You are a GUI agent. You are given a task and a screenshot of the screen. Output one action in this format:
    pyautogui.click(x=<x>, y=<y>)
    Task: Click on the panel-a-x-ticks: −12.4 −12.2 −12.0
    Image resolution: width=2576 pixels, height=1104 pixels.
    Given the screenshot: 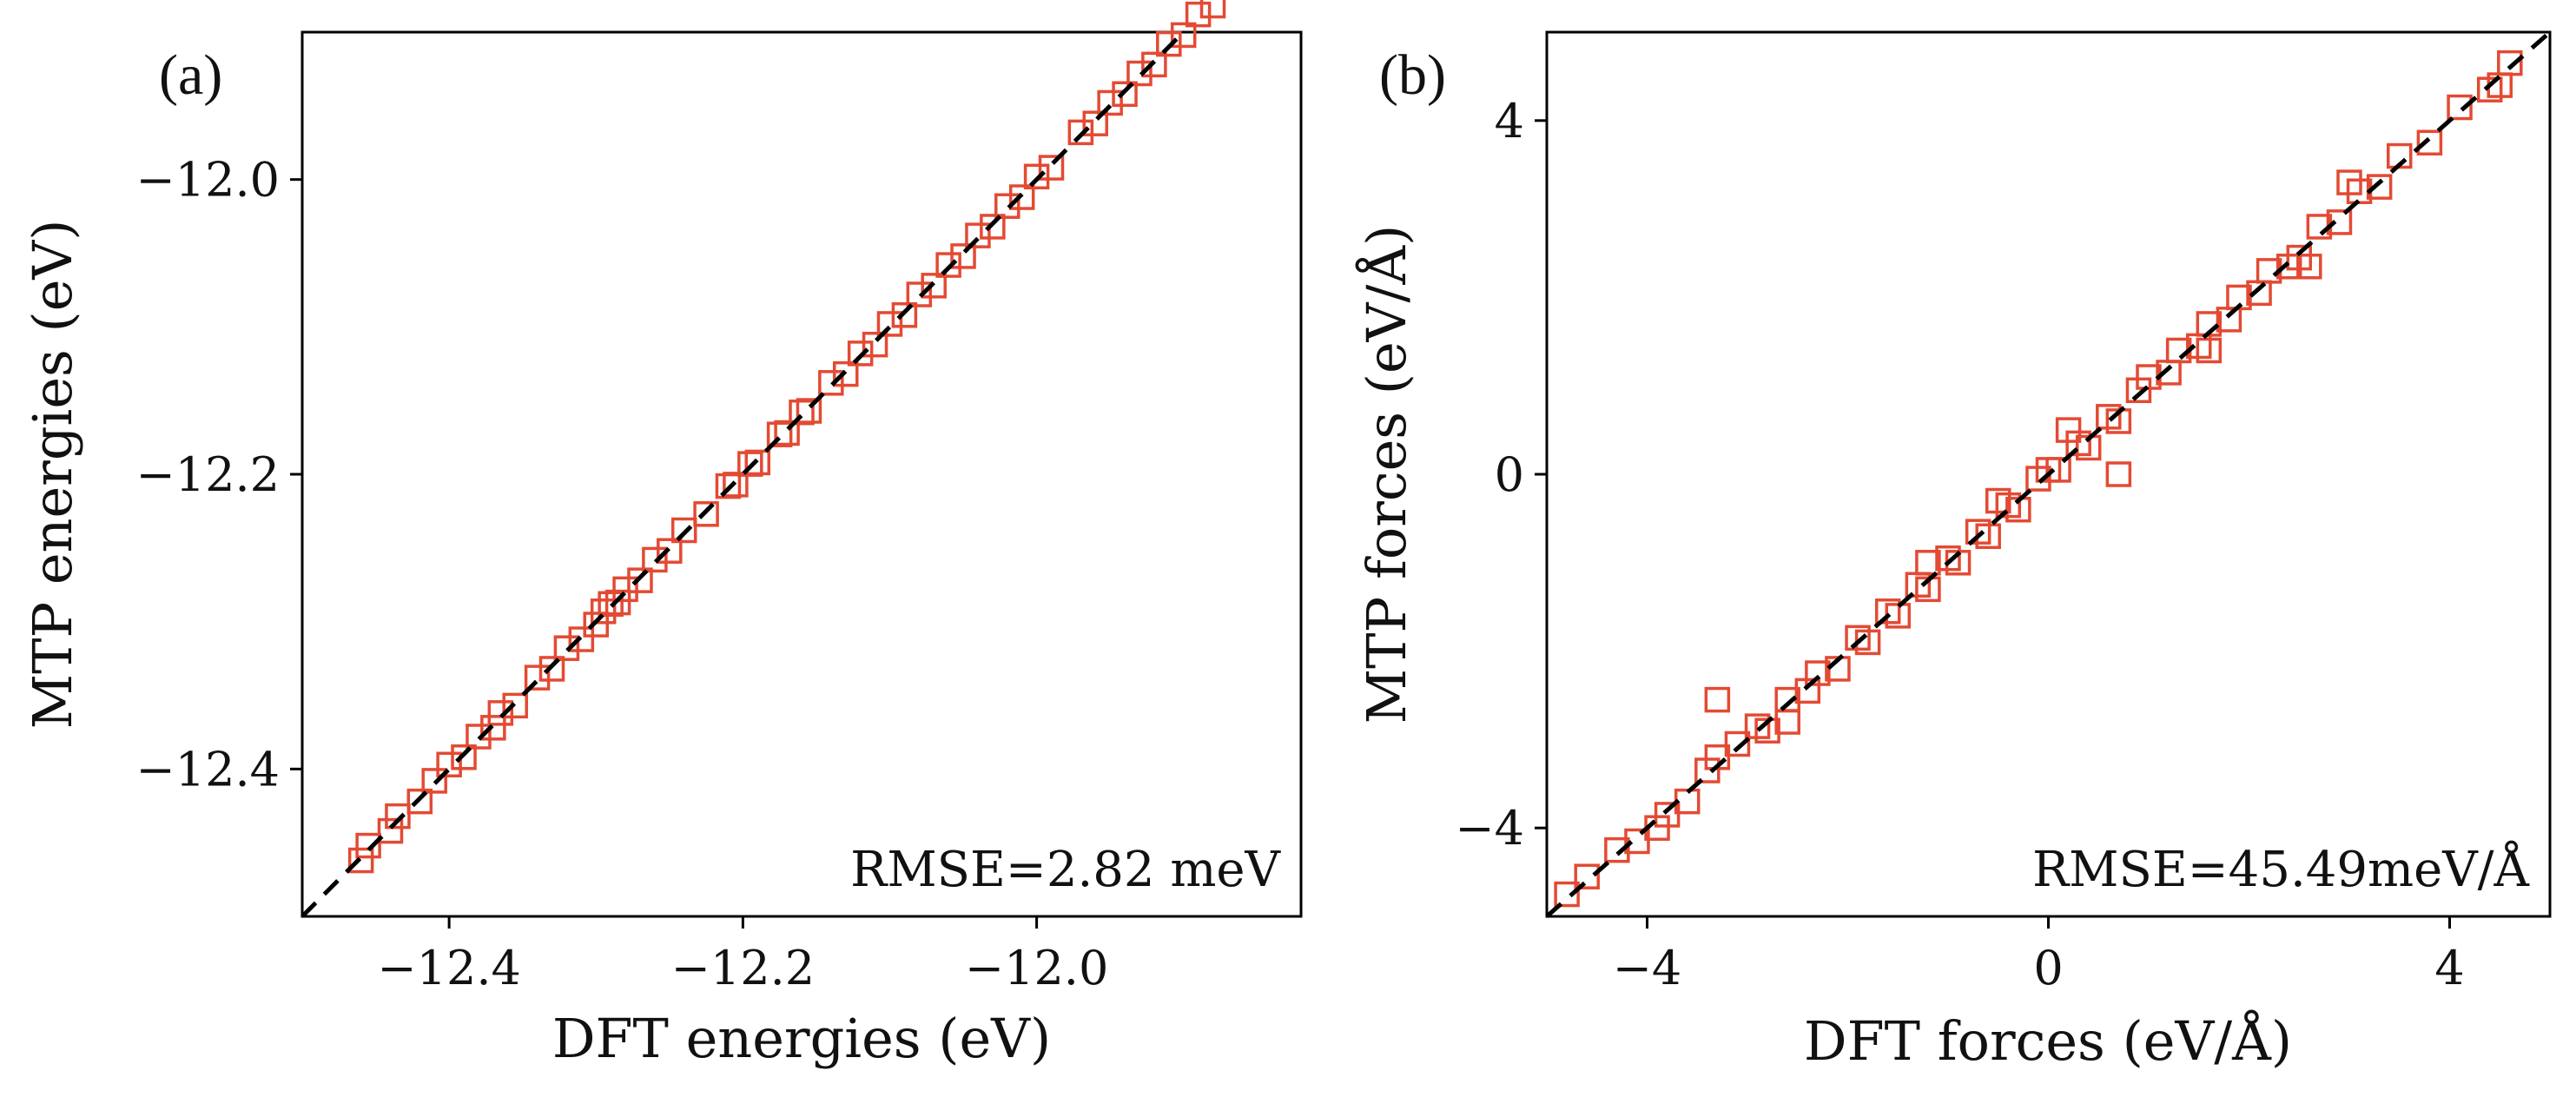 What is the action you would take?
    pyautogui.click(x=743, y=956)
    